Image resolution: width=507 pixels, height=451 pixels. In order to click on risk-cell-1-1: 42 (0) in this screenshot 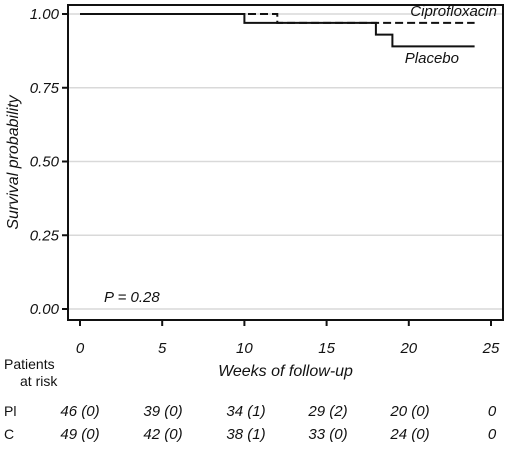, I will do `click(162, 434)`.